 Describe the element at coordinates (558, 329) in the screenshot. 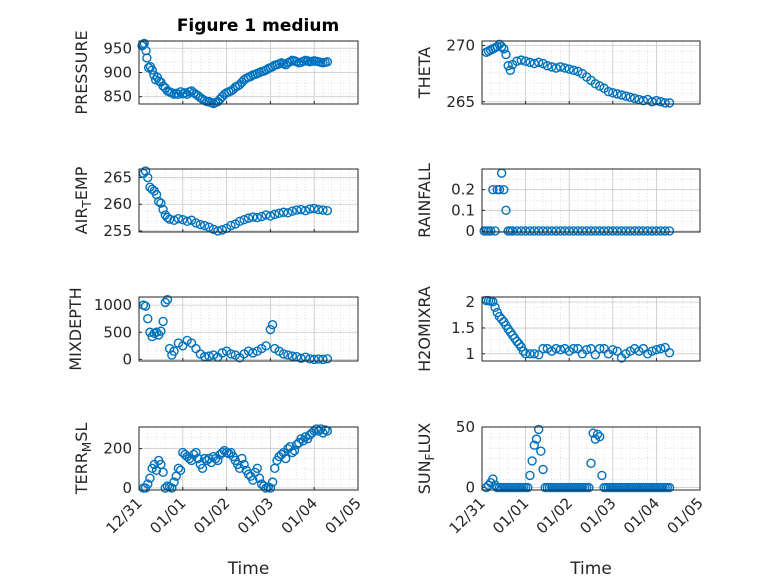

I see `subplot-6: 1 1.5 2 H2OMIXRA` at that location.